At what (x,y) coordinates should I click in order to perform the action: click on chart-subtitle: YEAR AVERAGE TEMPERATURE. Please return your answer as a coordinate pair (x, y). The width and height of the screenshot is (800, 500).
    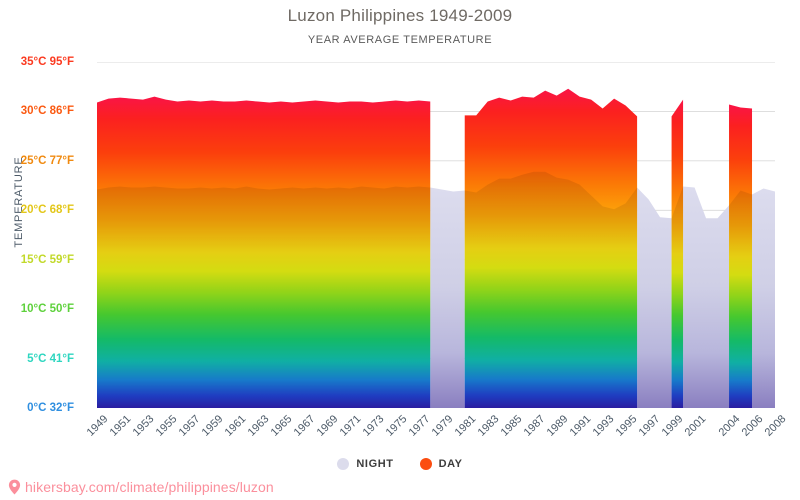
    Looking at the image, I should click on (400, 40).